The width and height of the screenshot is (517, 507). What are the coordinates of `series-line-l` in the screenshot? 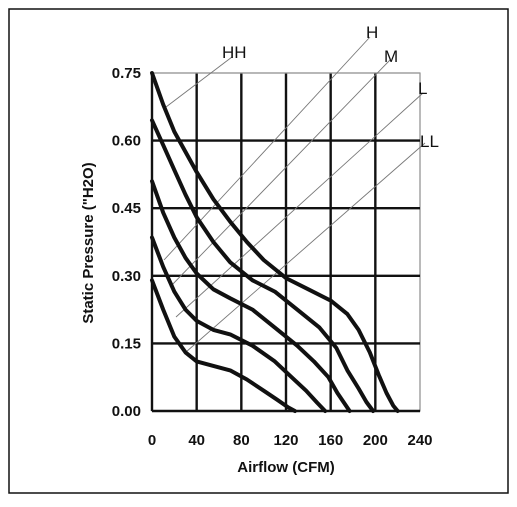 It's located at (239, 324).